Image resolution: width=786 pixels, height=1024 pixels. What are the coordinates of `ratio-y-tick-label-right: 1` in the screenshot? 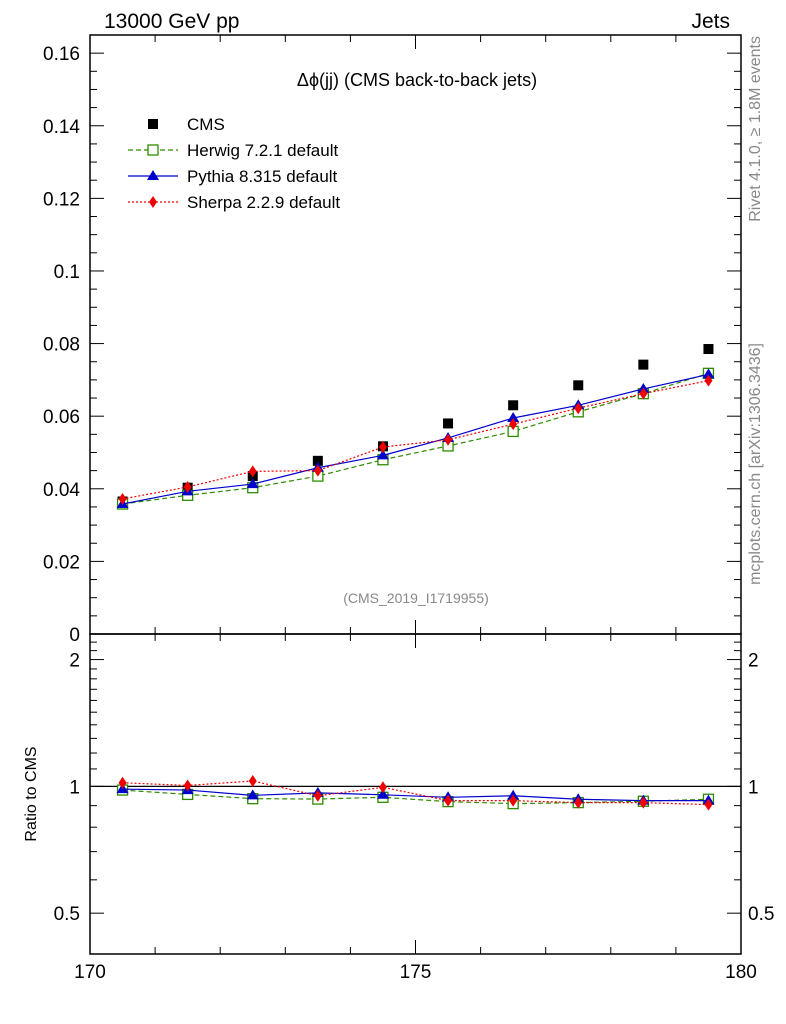 It's located at (753, 787).